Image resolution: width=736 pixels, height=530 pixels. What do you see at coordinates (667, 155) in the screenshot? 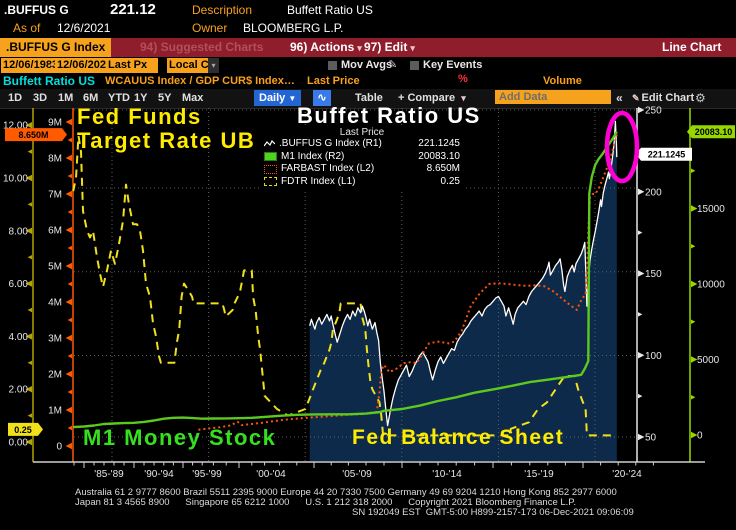
I see `value-badge-text: 221.1245` at bounding box center [667, 155].